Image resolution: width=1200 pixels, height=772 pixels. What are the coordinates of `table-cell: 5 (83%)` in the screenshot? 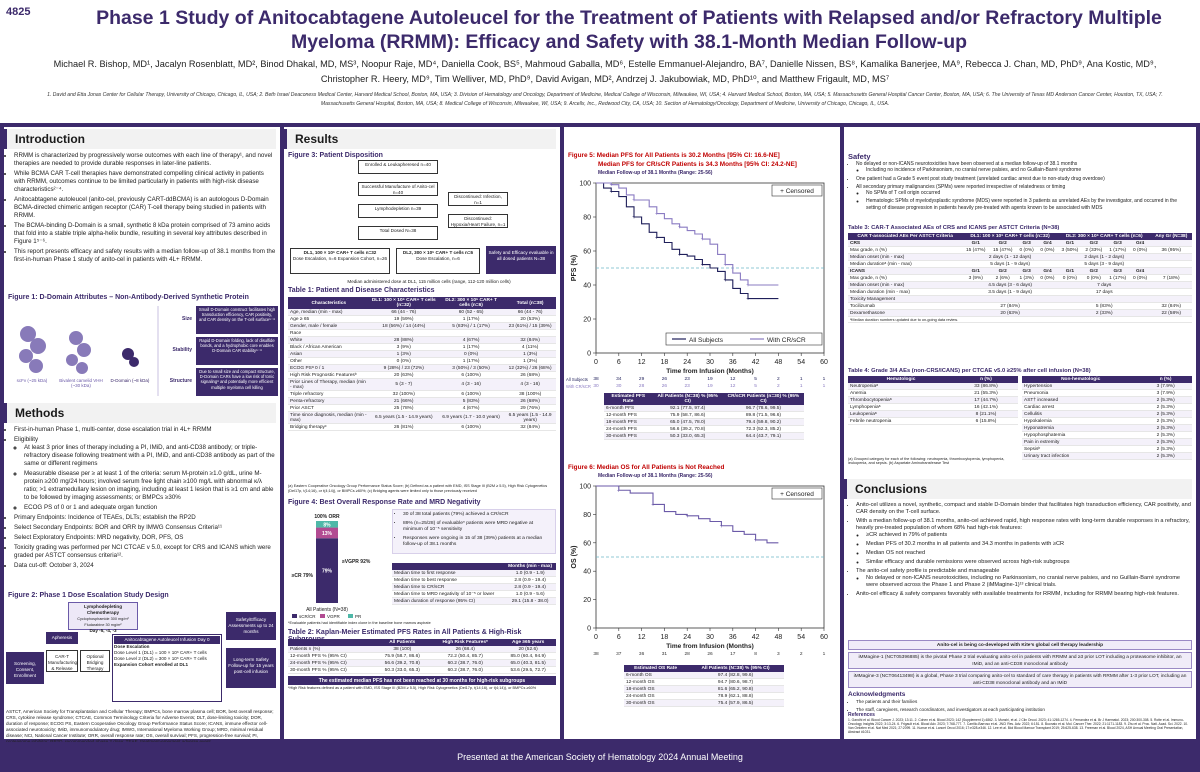 It's located at (1104, 306).